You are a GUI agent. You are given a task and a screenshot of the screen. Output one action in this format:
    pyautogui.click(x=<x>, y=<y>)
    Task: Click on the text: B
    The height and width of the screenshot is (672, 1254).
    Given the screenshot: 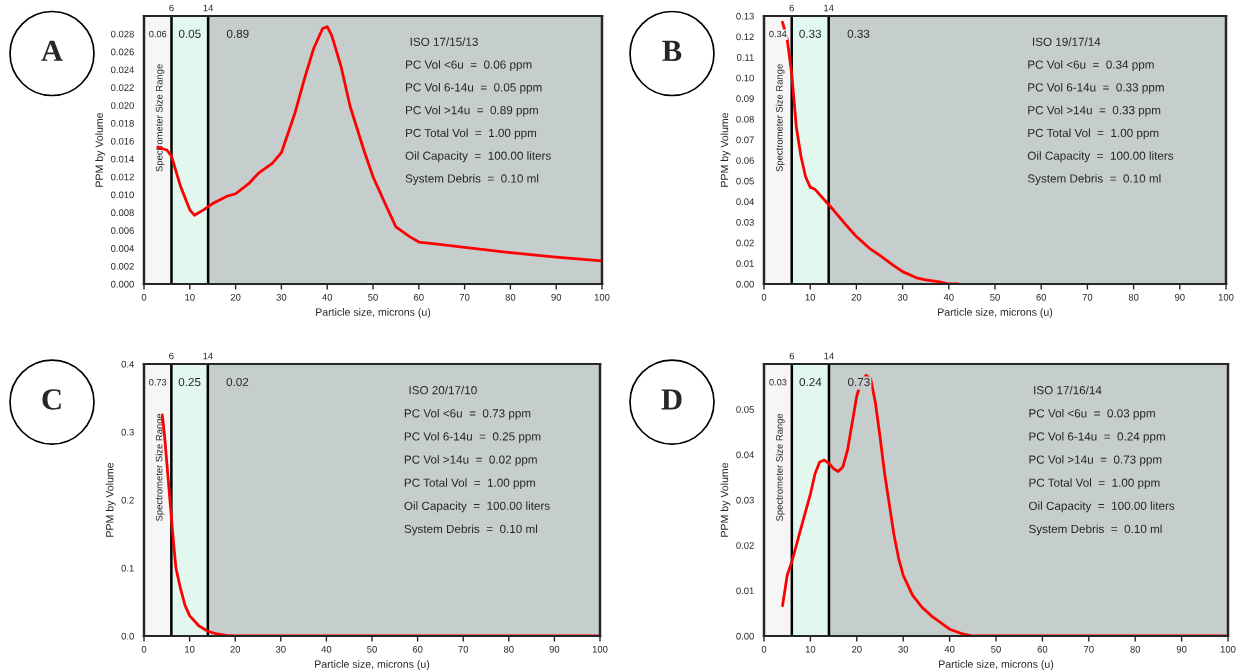 What is the action you would take?
    pyautogui.click(x=672, y=50)
    